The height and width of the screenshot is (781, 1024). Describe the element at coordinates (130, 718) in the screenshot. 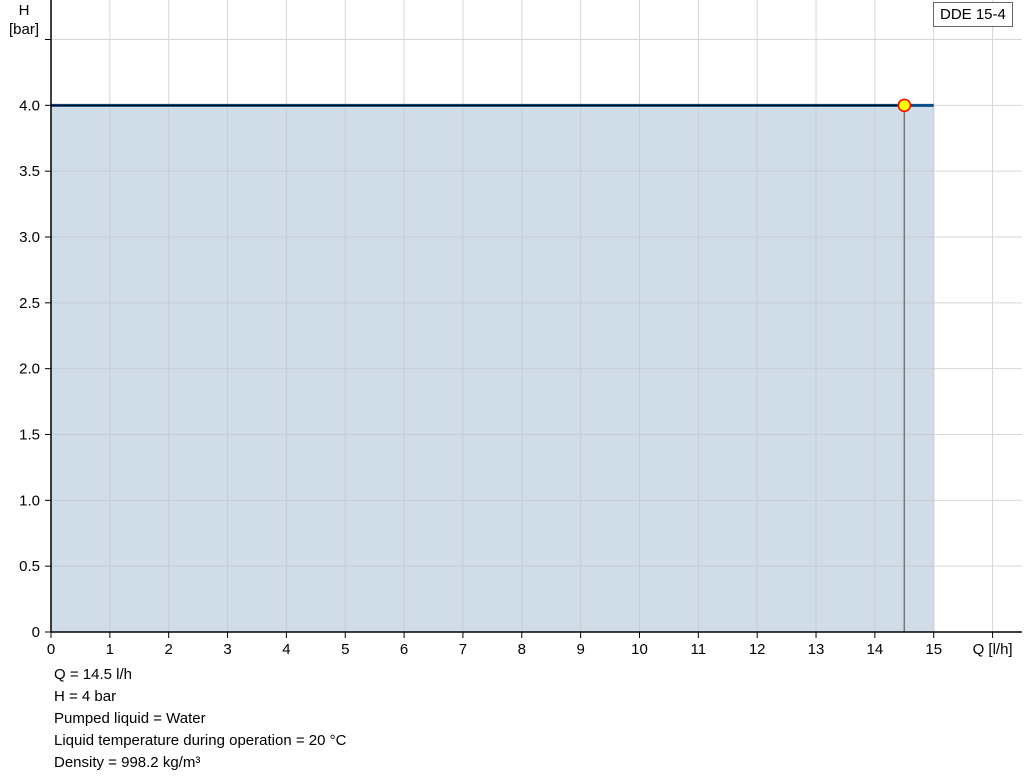

I see `info-liquid: Pumped liquid = Water` at that location.